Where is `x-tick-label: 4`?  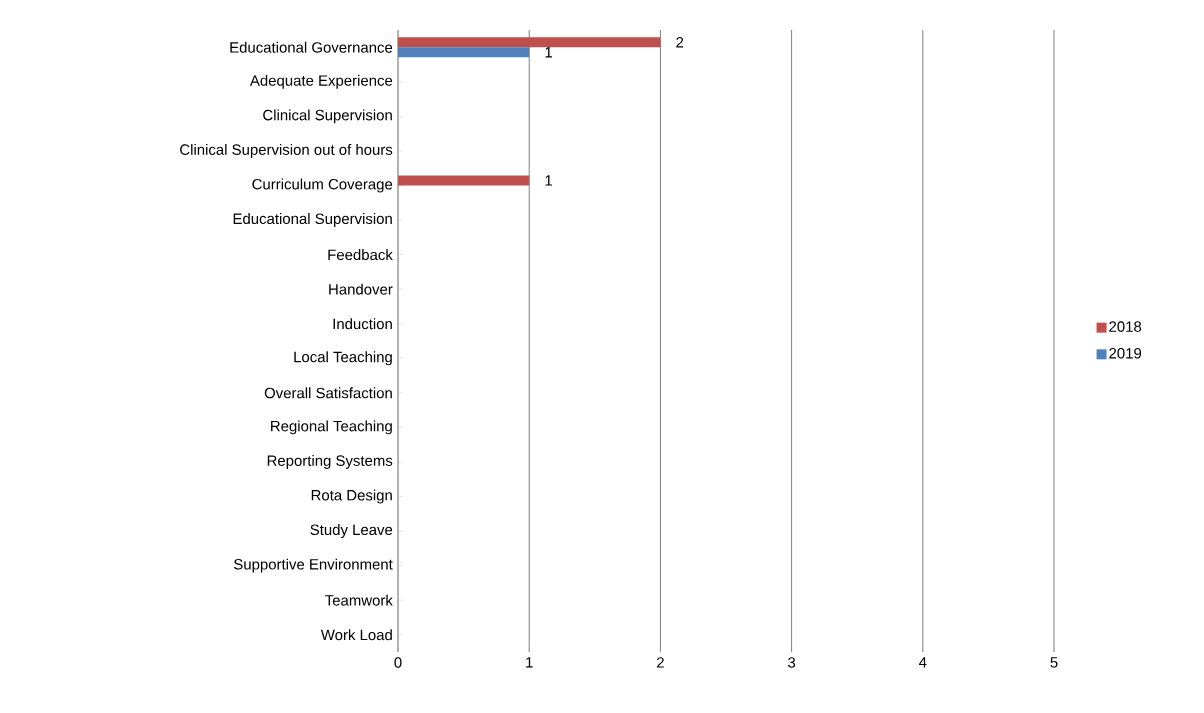 x-tick-label: 4 is located at coordinates (923, 662).